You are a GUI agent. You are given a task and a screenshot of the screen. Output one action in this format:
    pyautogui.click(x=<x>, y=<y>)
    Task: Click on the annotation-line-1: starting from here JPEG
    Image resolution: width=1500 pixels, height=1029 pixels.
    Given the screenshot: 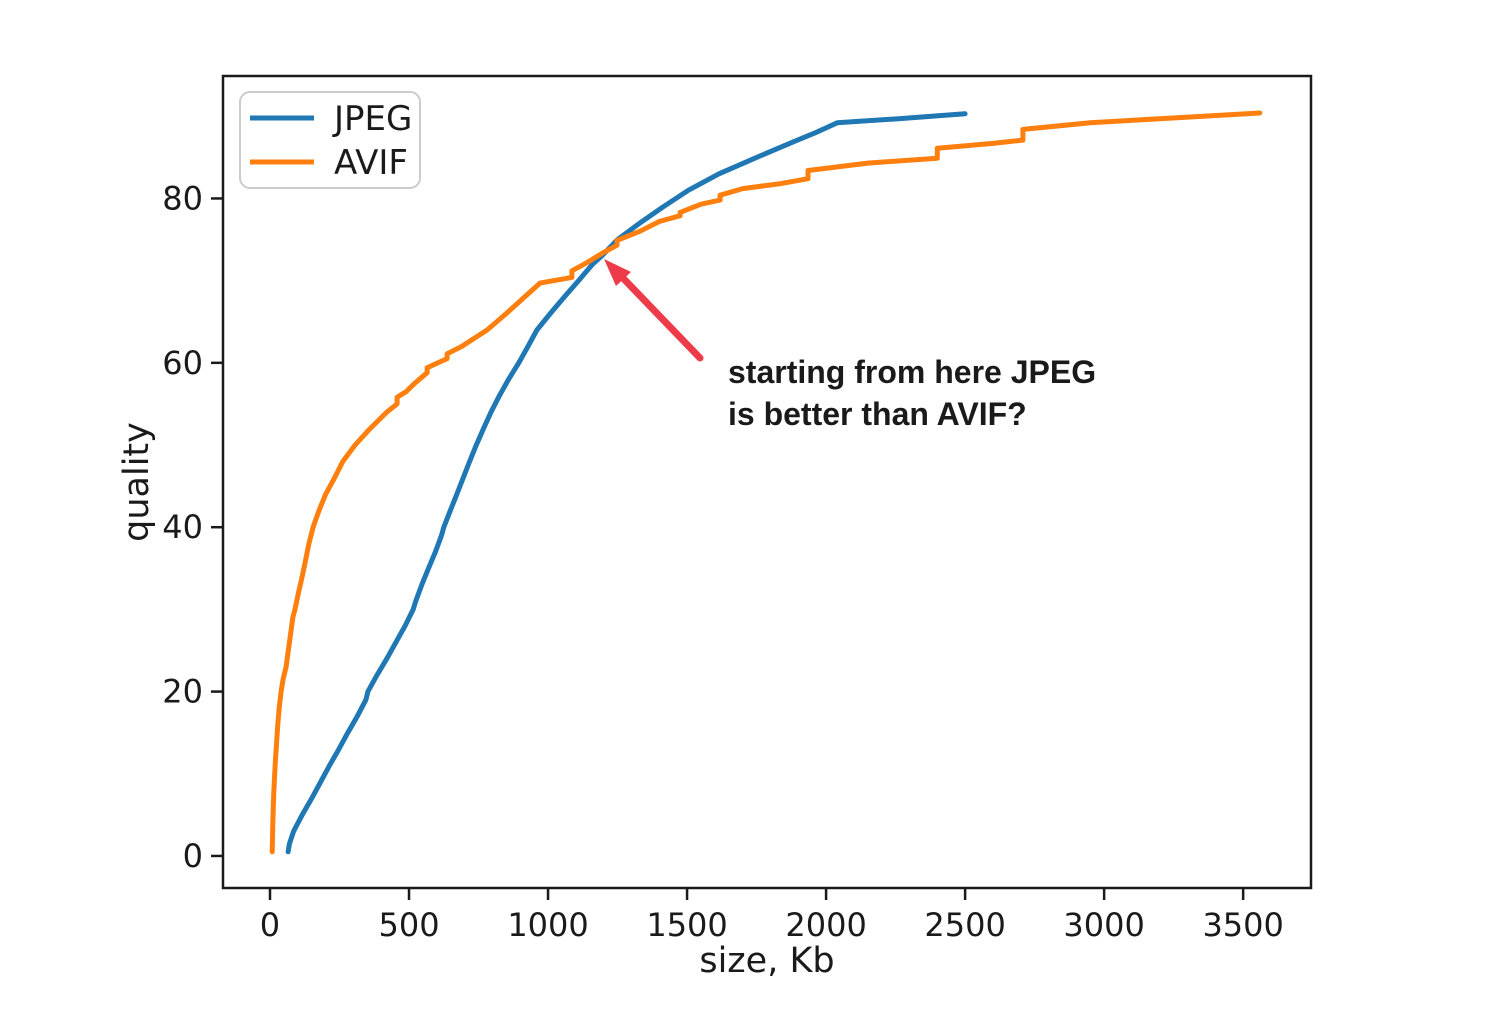 What is the action you would take?
    pyautogui.click(x=912, y=372)
    